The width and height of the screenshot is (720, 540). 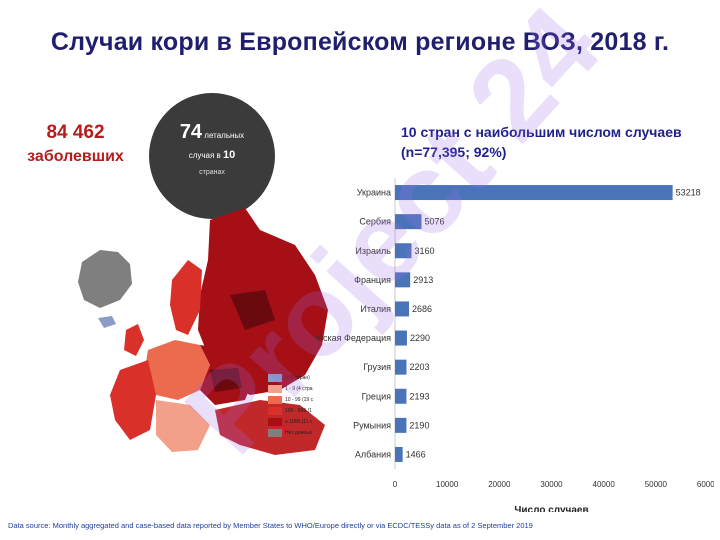 I want to click on tick-label: 60000, so click(x=705, y=484).